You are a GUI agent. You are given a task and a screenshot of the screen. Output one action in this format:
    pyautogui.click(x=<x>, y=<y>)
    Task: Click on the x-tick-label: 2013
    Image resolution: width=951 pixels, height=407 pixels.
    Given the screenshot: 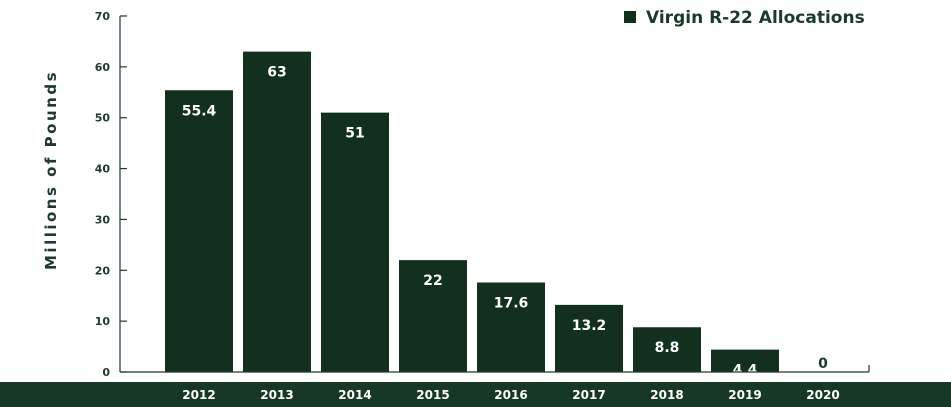 What is the action you would take?
    pyautogui.click(x=276, y=395)
    